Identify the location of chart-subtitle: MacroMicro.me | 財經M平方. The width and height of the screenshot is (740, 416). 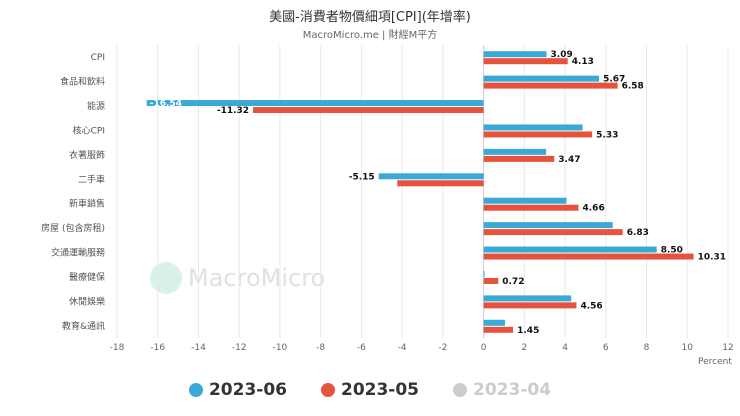
(370, 35).